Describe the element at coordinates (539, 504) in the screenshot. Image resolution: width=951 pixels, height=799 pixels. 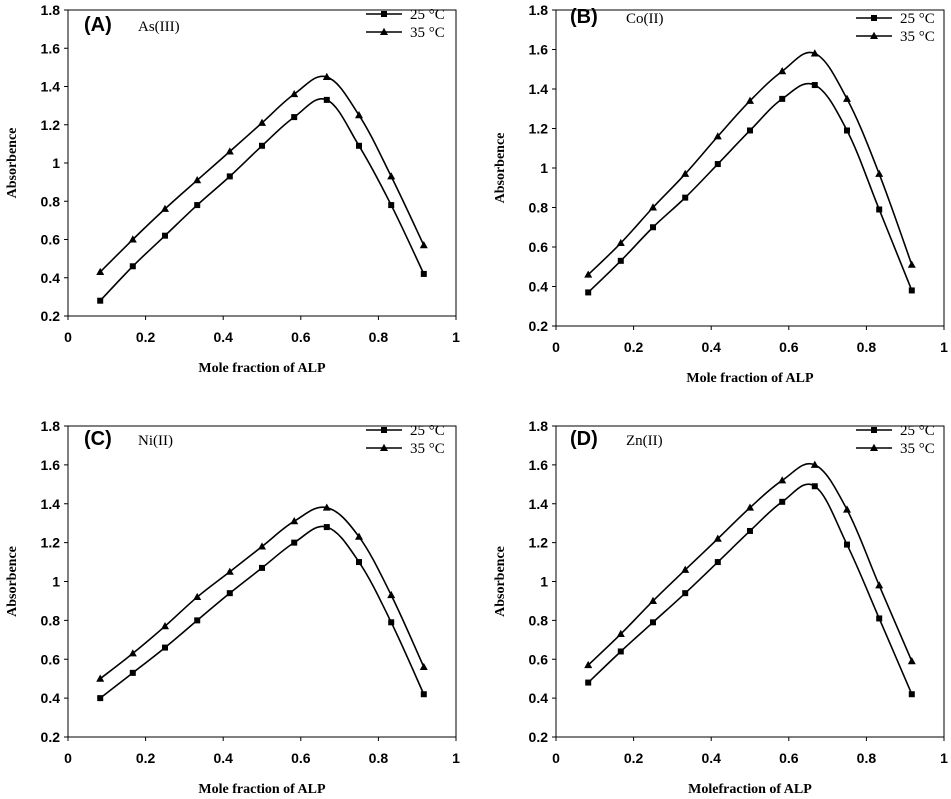
I see `y-tick-label: 1.4` at that location.